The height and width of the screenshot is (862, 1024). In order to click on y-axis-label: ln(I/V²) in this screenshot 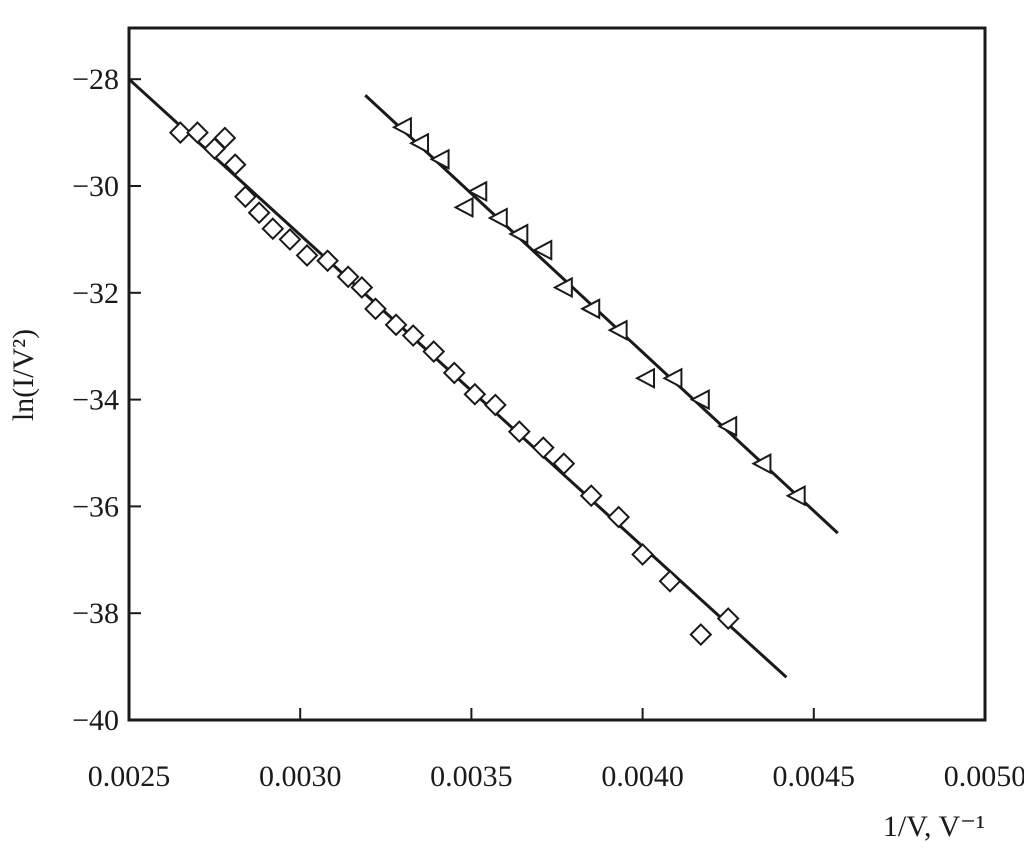, I will do `click(23, 375)`.